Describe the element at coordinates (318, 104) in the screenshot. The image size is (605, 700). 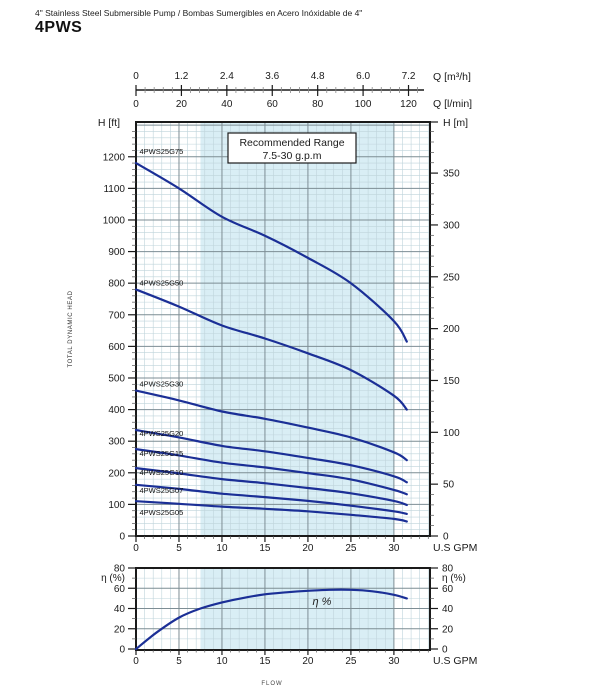
I see `top-axis-lmin-tick-label: 80` at that location.